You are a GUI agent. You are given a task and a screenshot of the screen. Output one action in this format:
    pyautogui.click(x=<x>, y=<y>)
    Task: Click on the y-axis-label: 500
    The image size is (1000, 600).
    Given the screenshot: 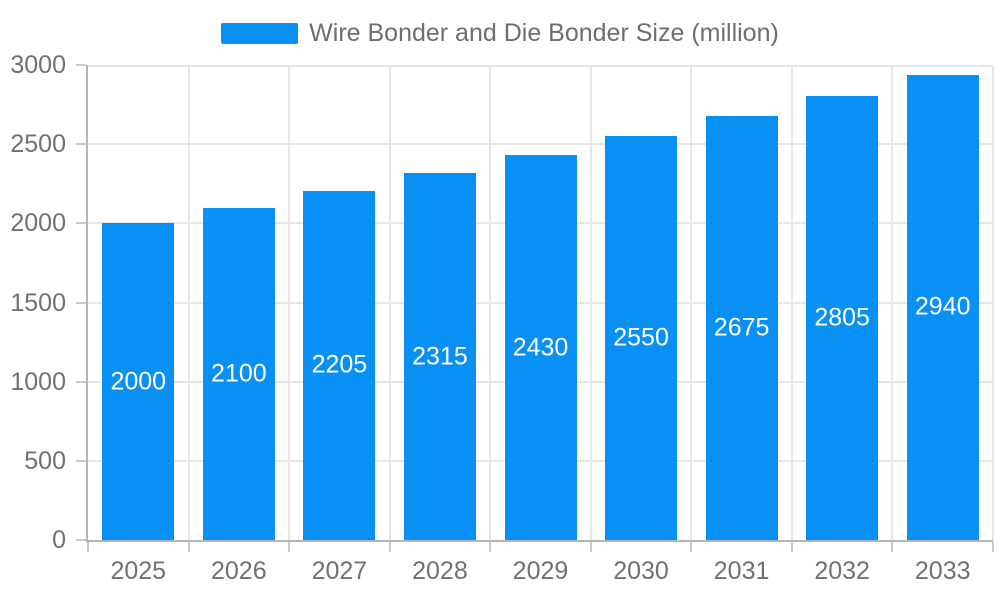 What is the action you would take?
    pyautogui.click(x=45, y=460)
    